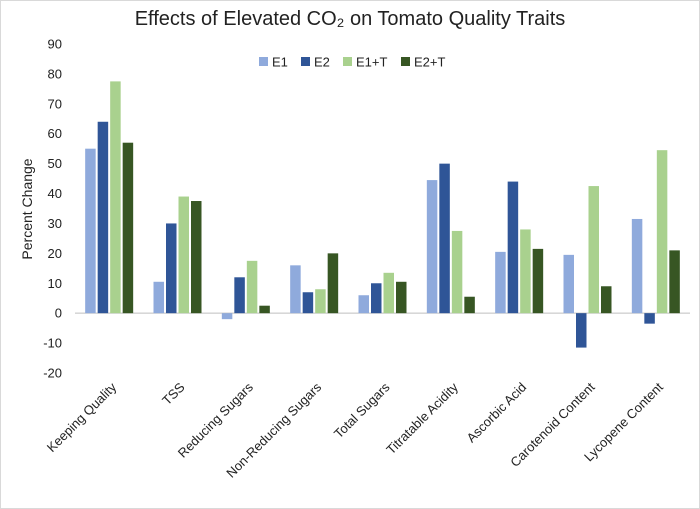 This screenshot has height=509, width=700. I want to click on legend: E1 E2 E1+T E2+T, so click(352, 62).